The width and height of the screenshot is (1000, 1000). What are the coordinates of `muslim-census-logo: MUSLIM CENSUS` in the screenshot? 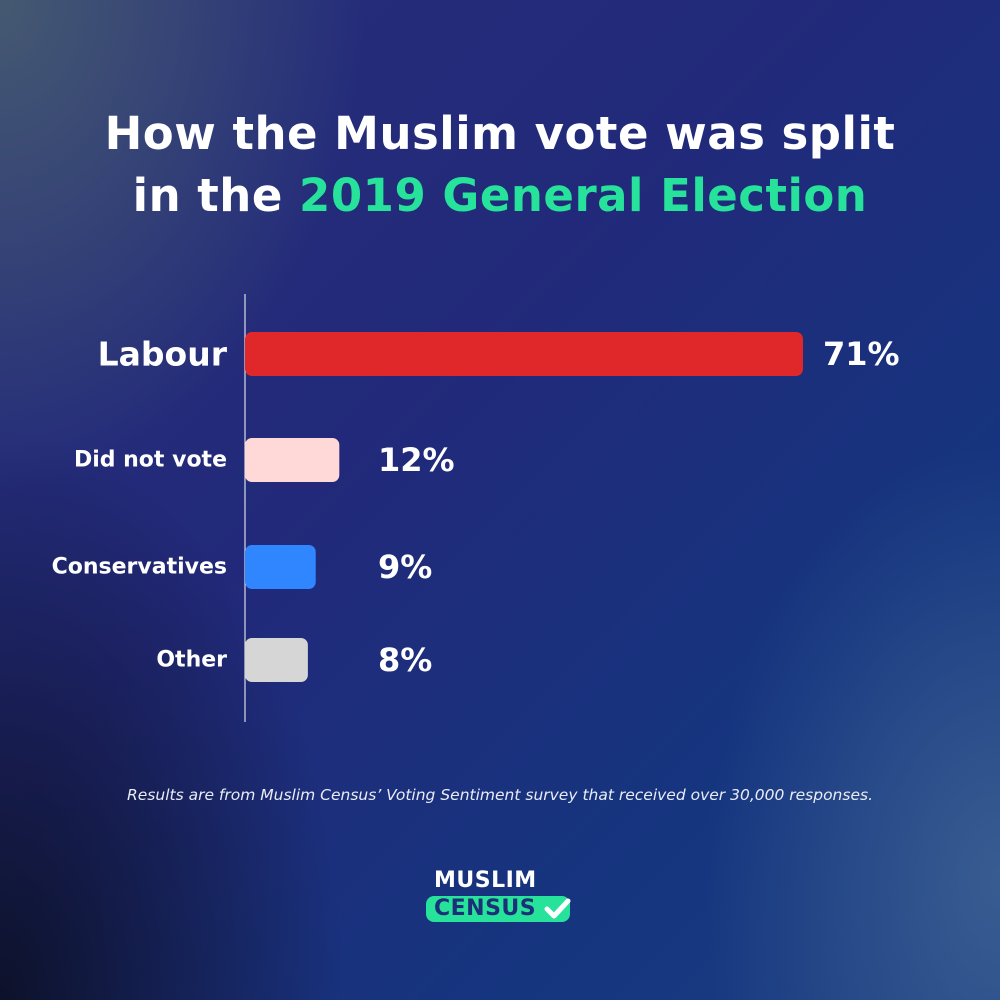 It's located at (502, 898).